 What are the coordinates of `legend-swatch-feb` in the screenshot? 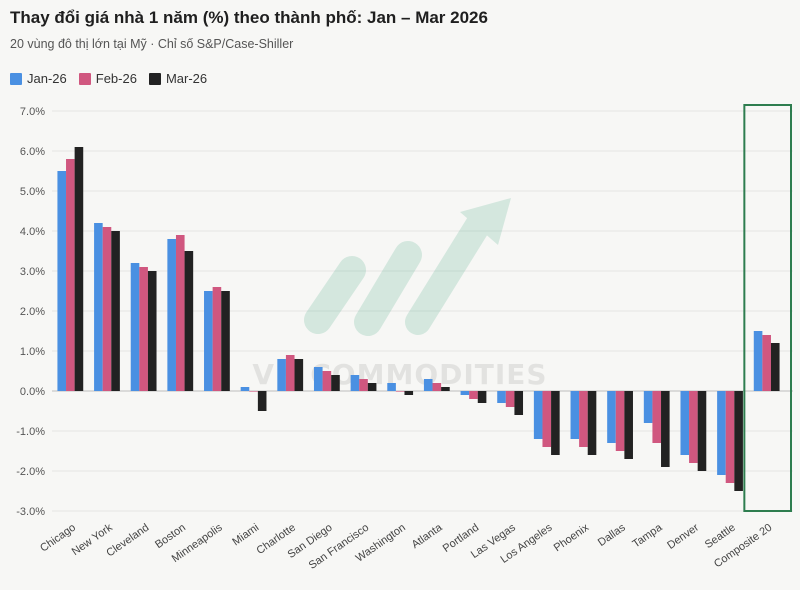 It's located at (84, 78).